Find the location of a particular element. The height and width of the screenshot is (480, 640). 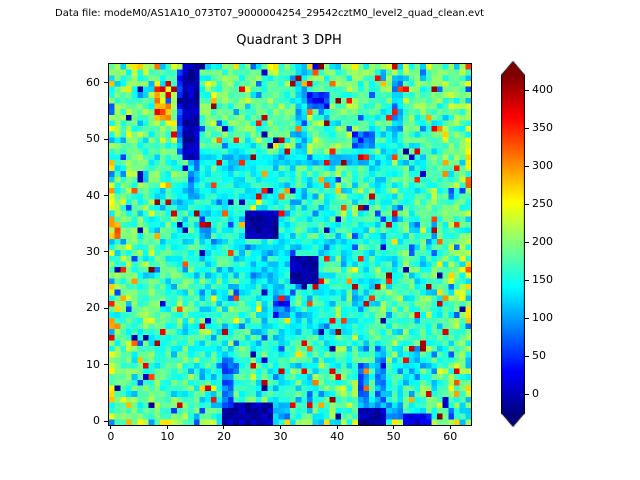

colorbar-tick-label: 100 is located at coordinates (542, 318).